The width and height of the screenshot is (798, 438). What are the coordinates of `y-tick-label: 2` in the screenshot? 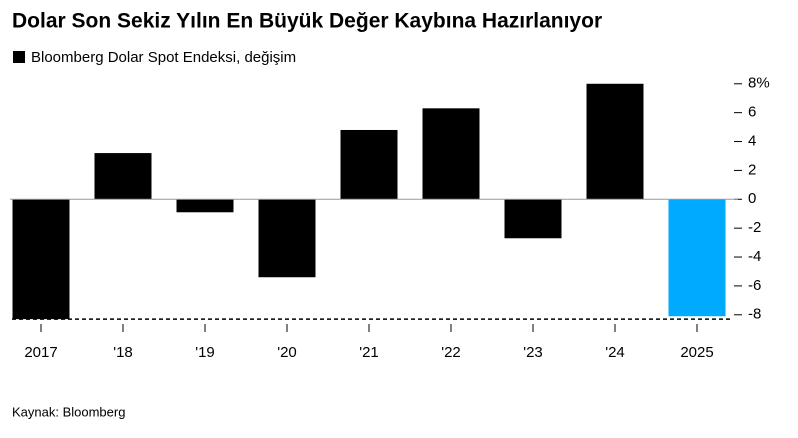 It's located at (752, 169).